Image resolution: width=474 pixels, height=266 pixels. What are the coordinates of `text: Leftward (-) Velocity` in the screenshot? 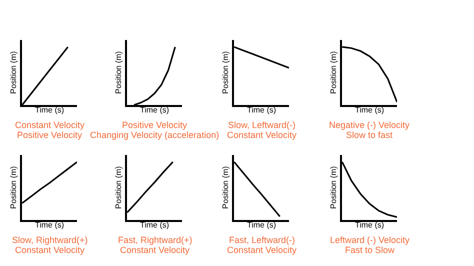 It's located at (370, 240).